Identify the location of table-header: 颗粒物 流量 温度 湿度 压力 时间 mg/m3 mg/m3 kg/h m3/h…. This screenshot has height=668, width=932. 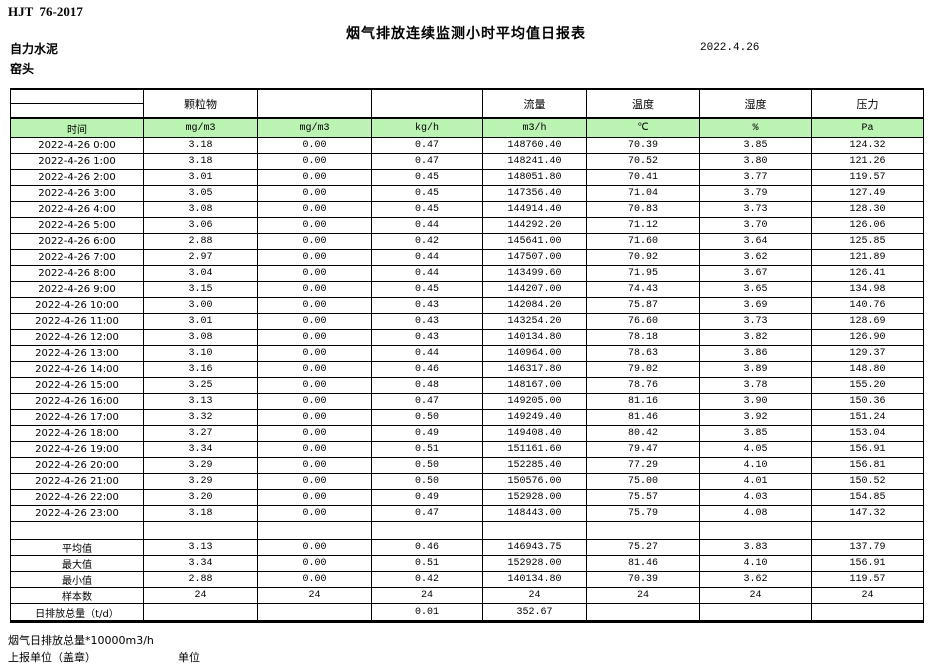
(467, 113).